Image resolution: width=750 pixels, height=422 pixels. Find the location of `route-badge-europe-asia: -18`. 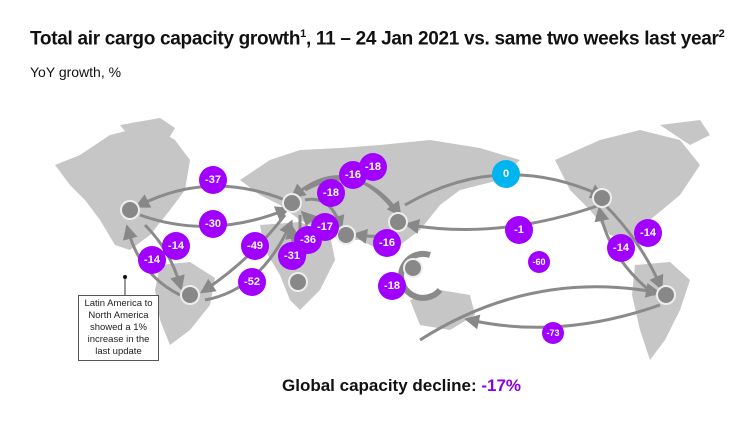

route-badge-europe-asia: -18 is located at coordinates (373, 167).